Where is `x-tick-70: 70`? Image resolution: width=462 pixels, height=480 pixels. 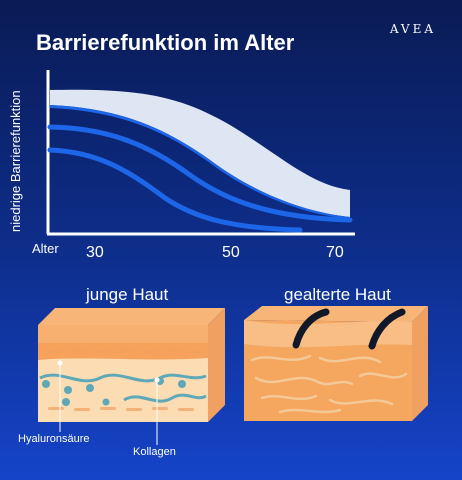
x-tick-70: 70 is located at coordinates (335, 252).